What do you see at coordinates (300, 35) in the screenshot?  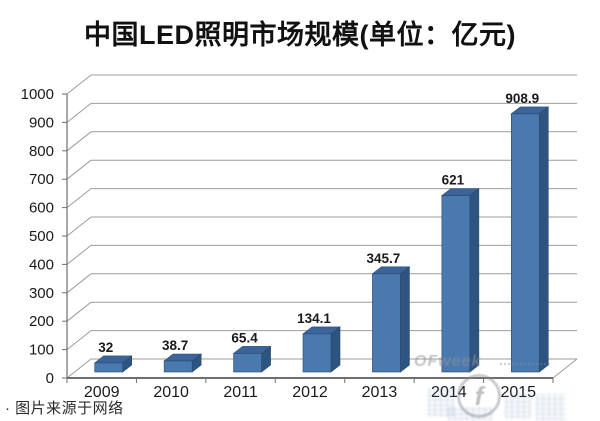 I see `chart-title: 中国LED照明市场规模(单位：亿元)` at bounding box center [300, 35].